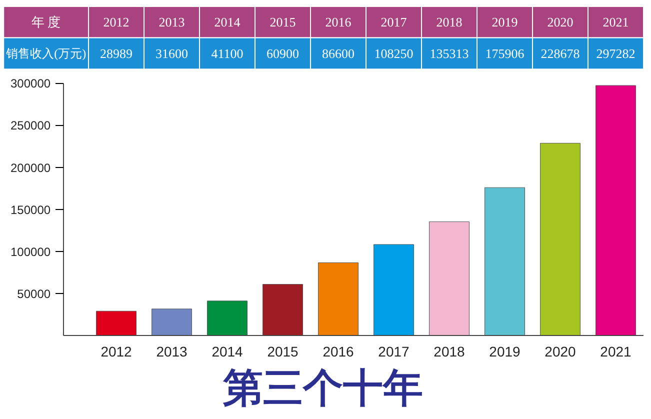  Describe the element at coordinates (30, 251) in the screenshot. I see `y-tick-label: 100000` at that location.